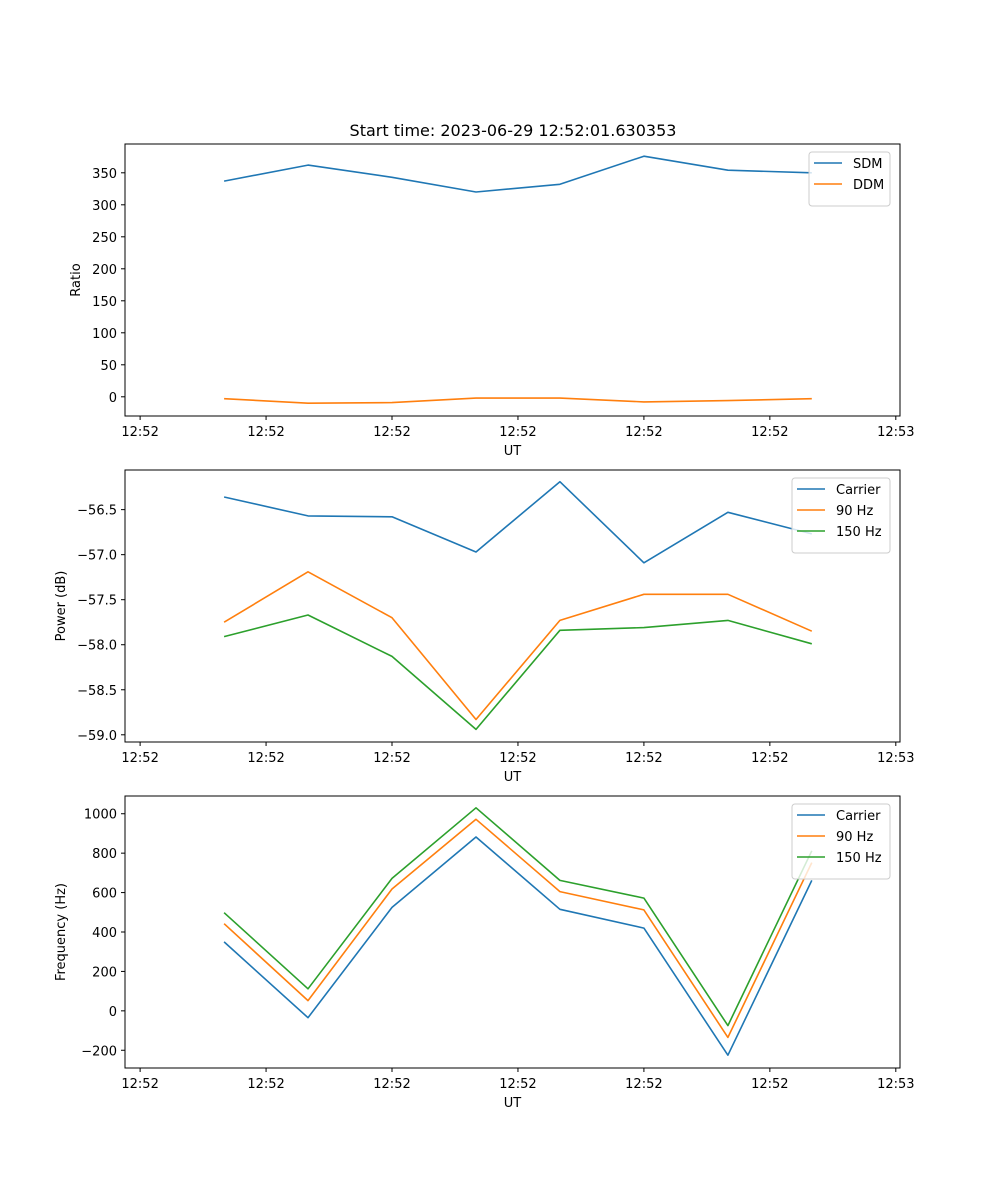  Describe the element at coordinates (97, 691) in the screenshot. I see `y-tick-label: −58.5` at that location.